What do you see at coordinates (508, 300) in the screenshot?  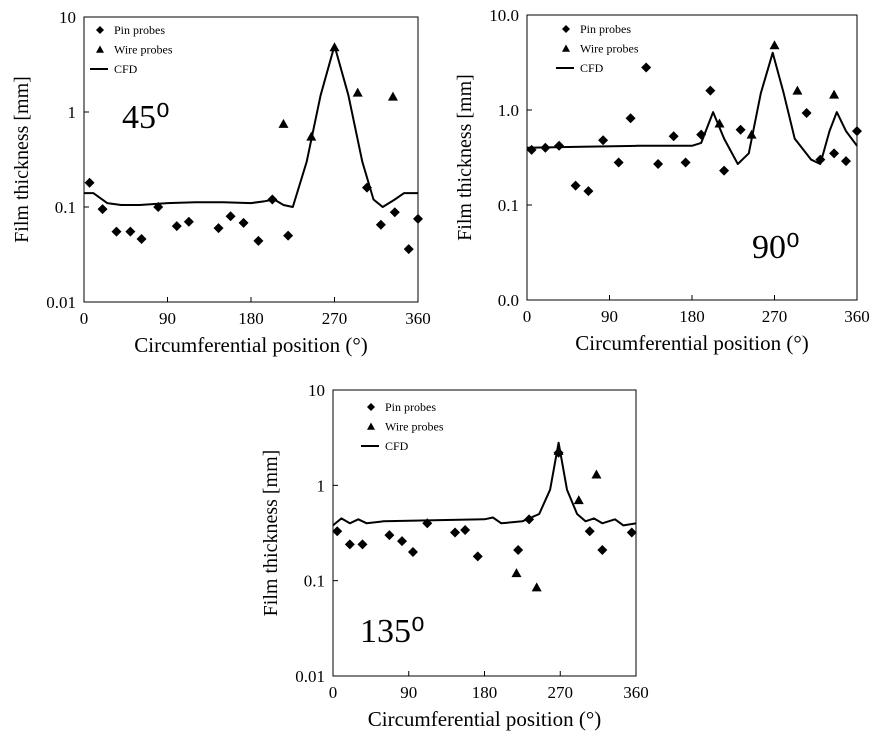 I see `y-tick-label: 0.0` at bounding box center [508, 300].